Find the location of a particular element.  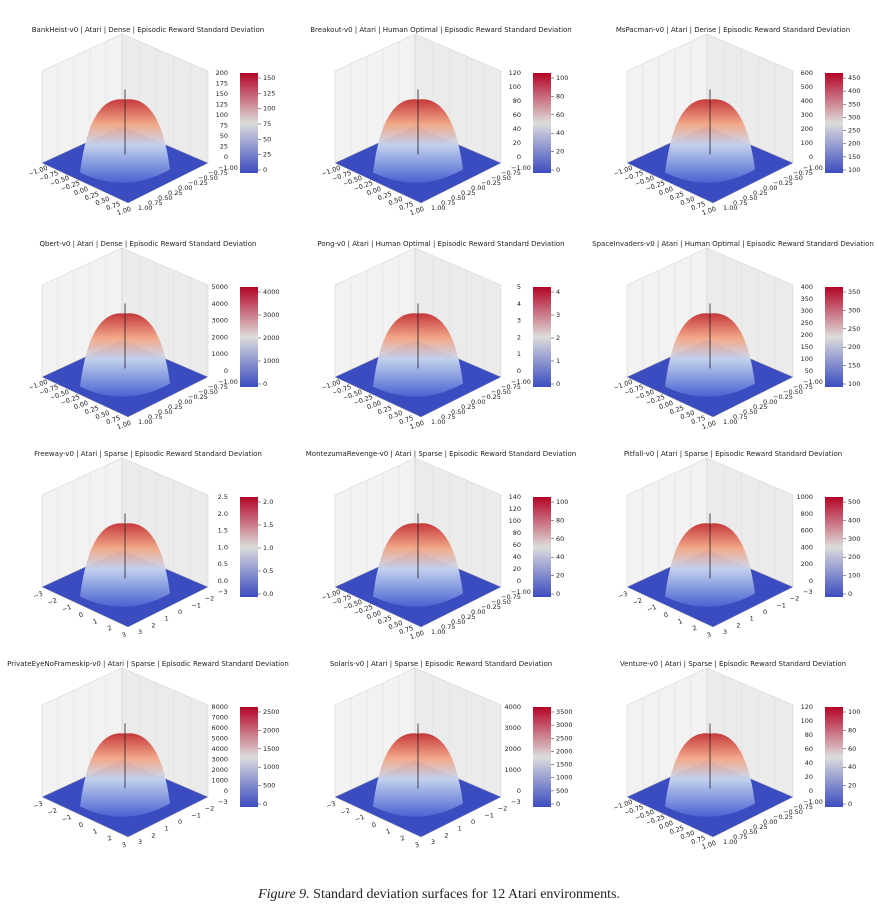

colorbar-tick-label: 50 is located at coordinates (267, 139).